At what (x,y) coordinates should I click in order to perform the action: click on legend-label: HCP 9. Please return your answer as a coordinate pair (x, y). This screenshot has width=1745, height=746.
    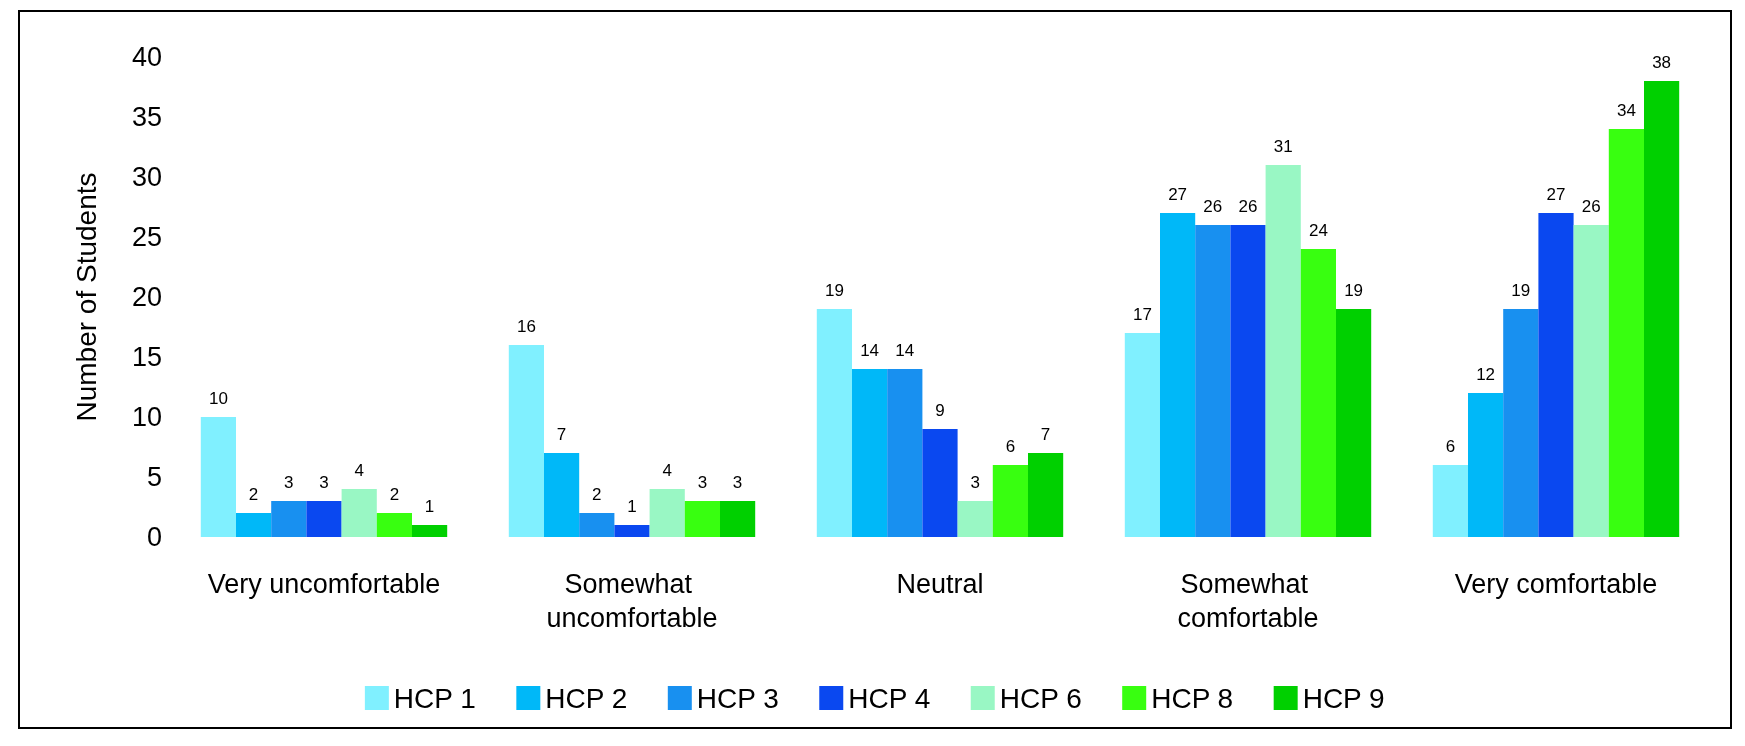
    Looking at the image, I should click on (1343, 698).